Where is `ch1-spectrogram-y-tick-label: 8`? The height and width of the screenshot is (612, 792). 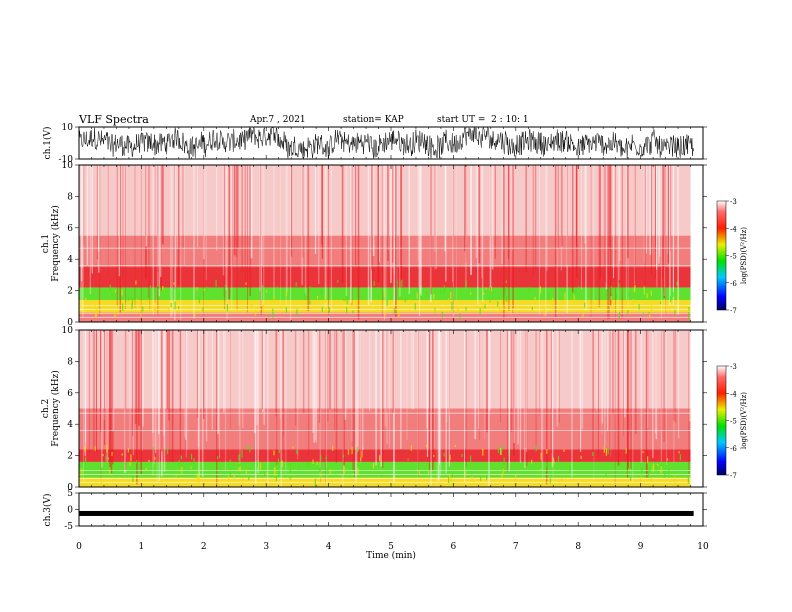
ch1-spectrogram-y-tick-label: 8 is located at coordinates (70, 197).